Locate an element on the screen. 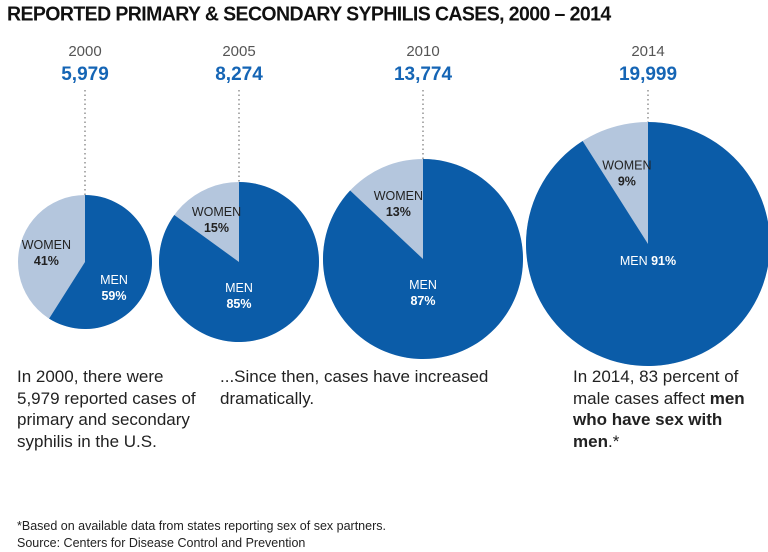  men-label: MEN 91% is located at coordinates (648, 261).